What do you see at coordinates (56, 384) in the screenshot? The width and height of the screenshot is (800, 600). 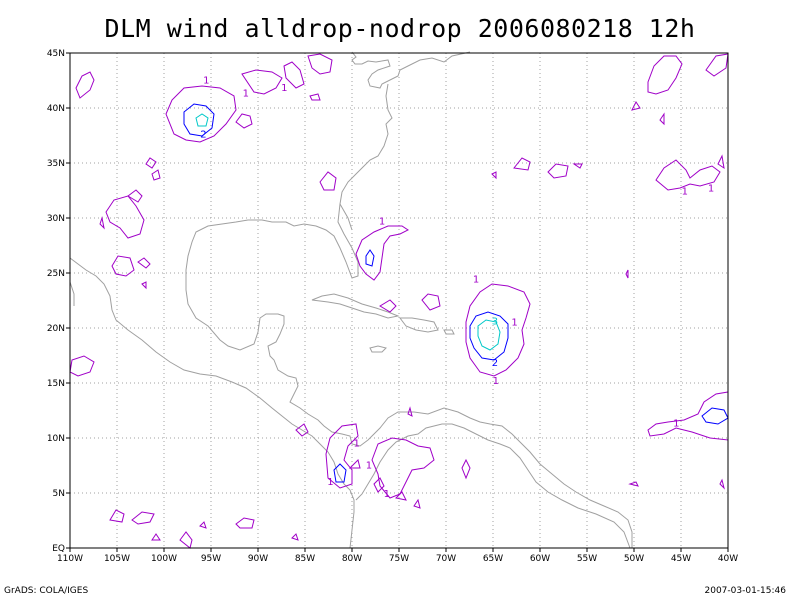 I see `lat-label: 15N` at bounding box center [56, 384].